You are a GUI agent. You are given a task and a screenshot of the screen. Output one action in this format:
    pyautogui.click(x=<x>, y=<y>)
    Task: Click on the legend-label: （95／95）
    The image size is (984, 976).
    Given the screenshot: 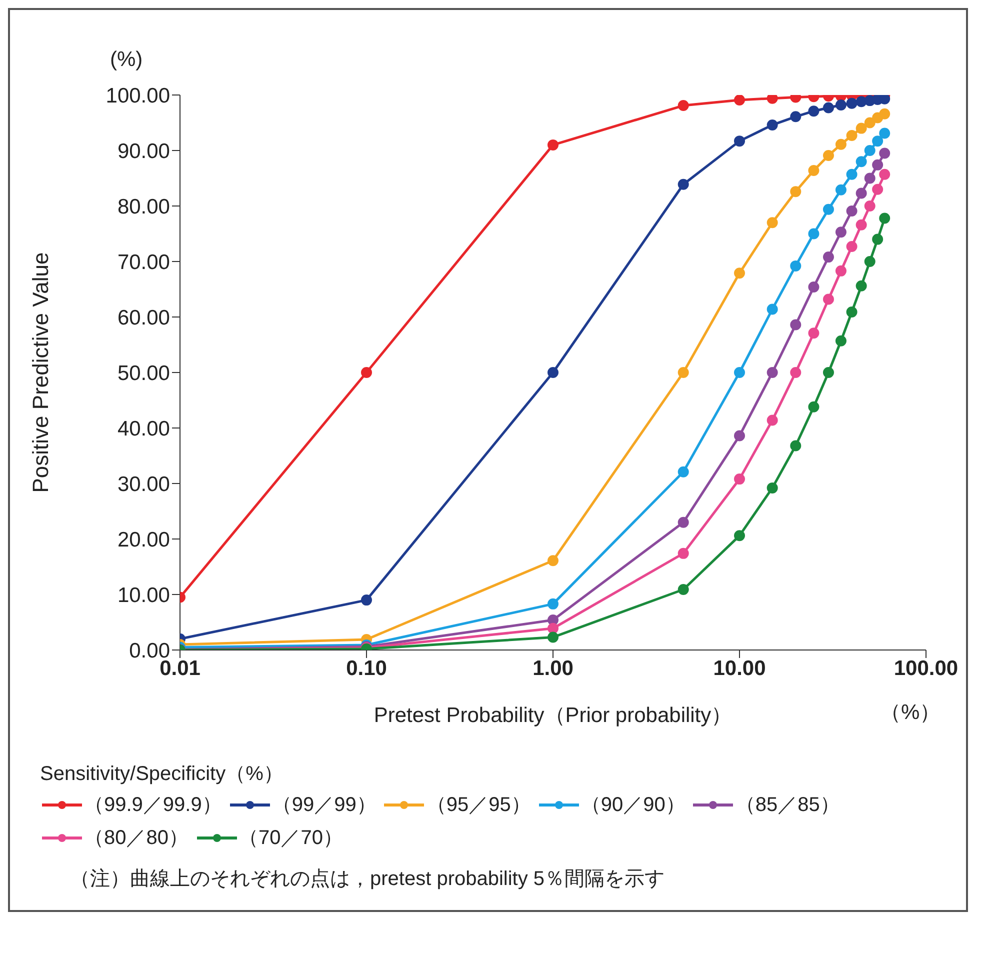 What is the action you would take?
    pyautogui.click(x=478, y=805)
    